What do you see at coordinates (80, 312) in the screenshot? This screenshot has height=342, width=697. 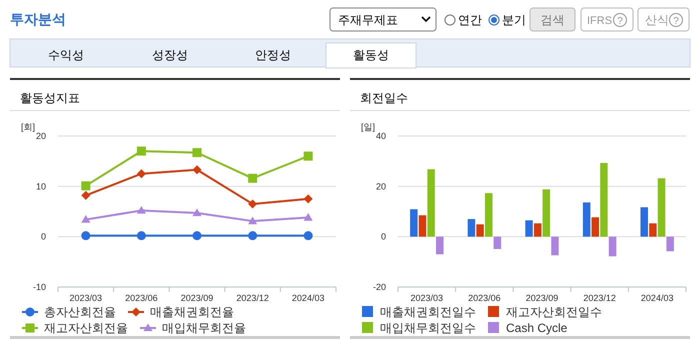 I see `legend-label: 총자산회전율` at bounding box center [80, 312].